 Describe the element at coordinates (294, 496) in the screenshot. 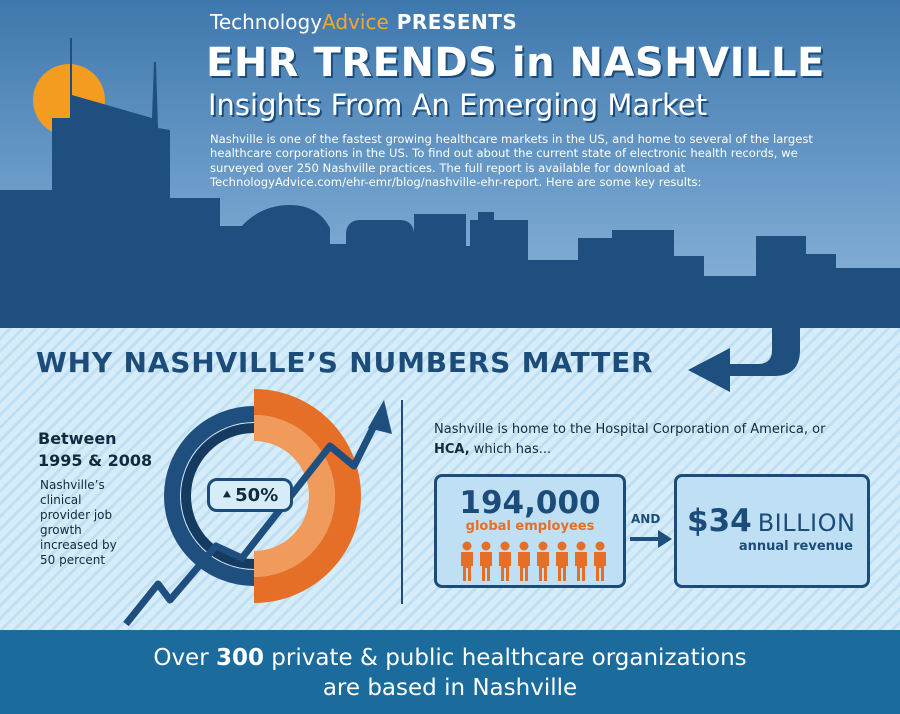

I see `donut-progress-inner` at that location.